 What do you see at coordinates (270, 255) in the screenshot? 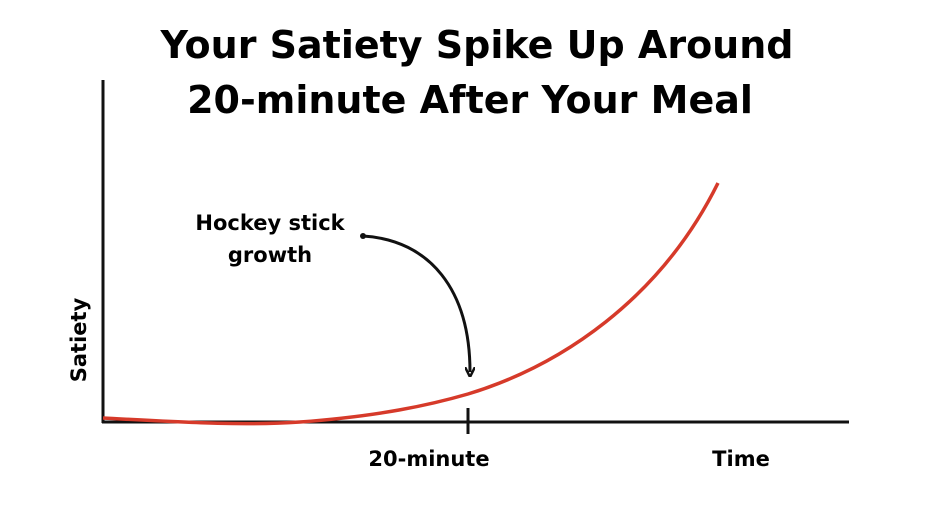
I see `annotation-line: growth` at bounding box center [270, 255].